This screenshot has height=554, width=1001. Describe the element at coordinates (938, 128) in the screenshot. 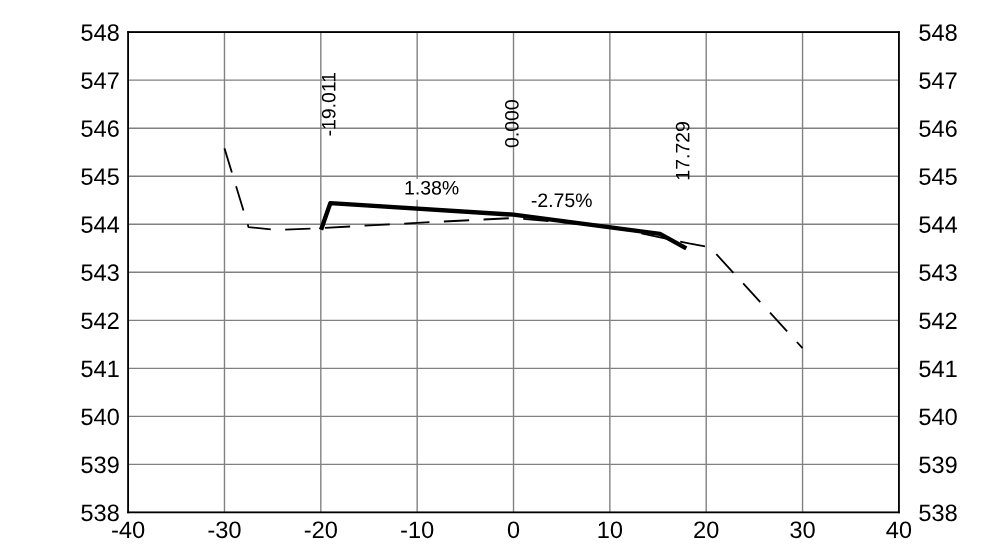

I see `y2-tick-label: 546` at that location.